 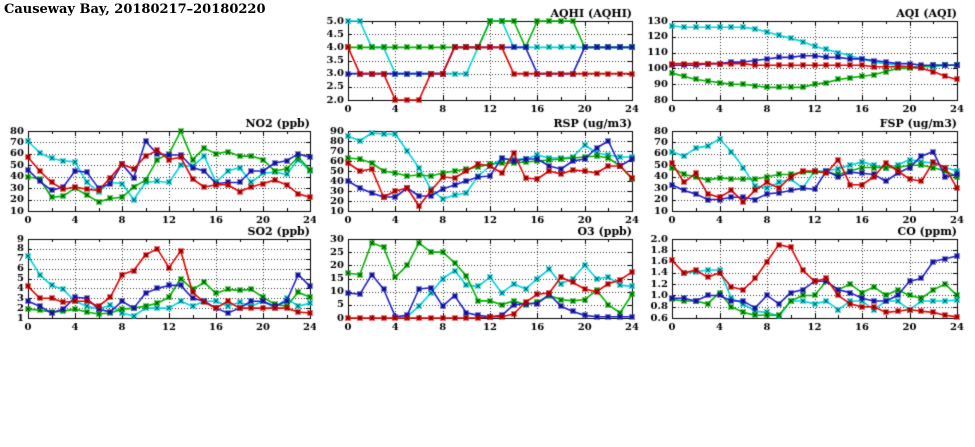 What do you see at coordinates (135, 9) in the screenshot?
I see `page-title: Causeway Bay, 20180217–20180220` at bounding box center [135, 9].